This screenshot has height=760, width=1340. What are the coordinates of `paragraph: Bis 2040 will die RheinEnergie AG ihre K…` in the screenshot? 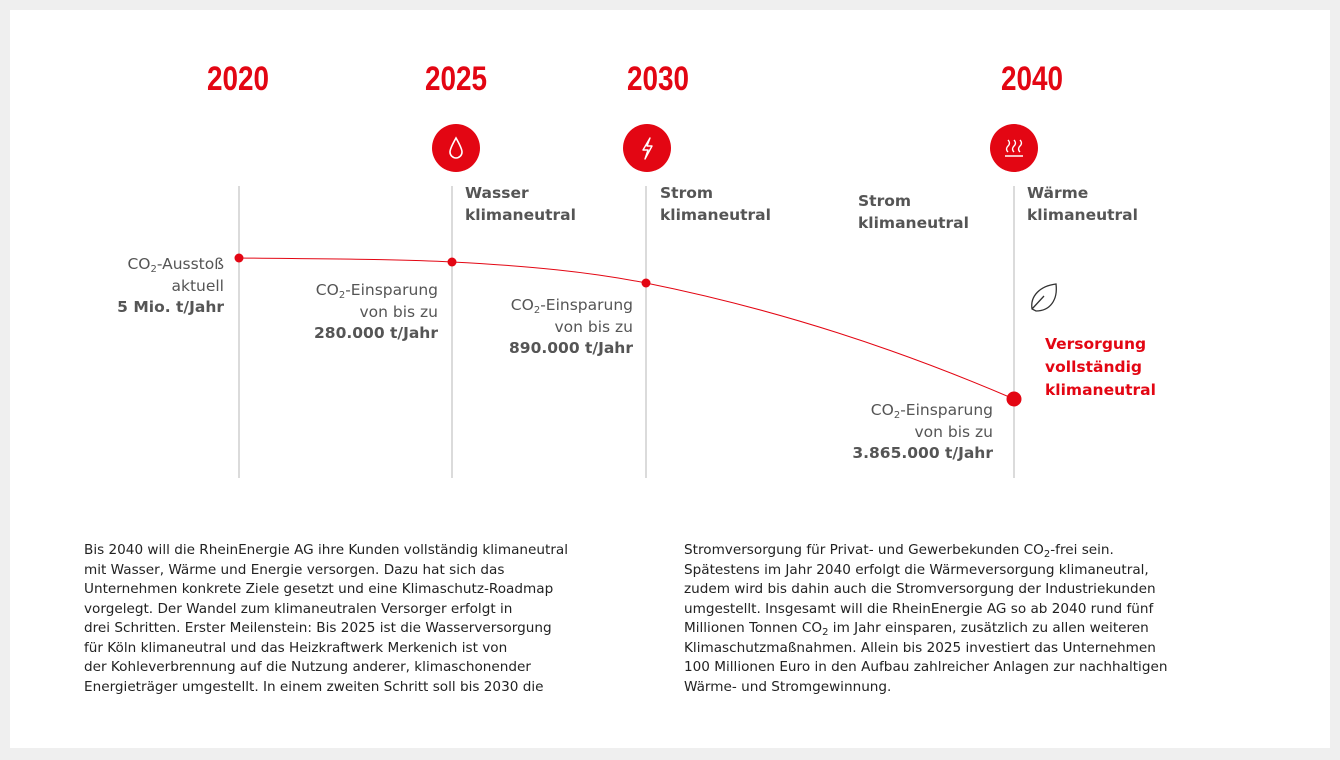 It's located at (326, 619).